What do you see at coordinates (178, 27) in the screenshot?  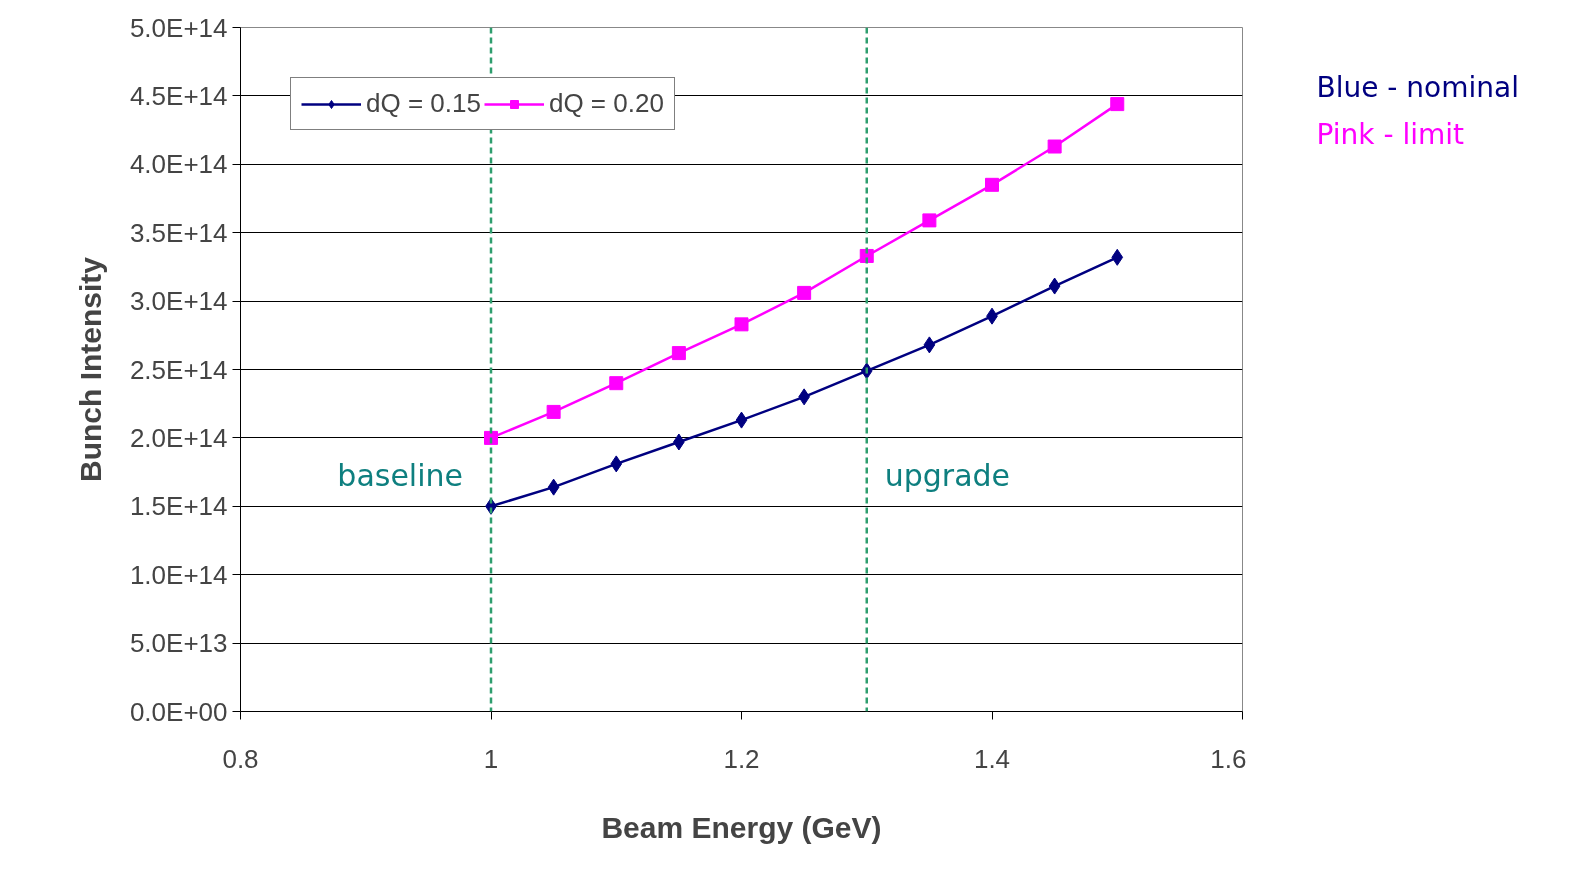 I see `y-tick-label: 5.0E+14` at bounding box center [178, 27].